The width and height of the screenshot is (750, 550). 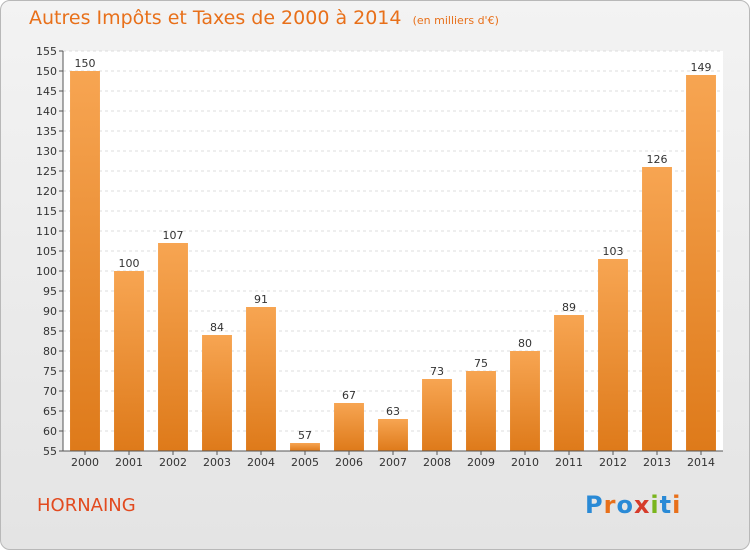 I want to click on bar-value-label: 63, so click(x=393, y=411).